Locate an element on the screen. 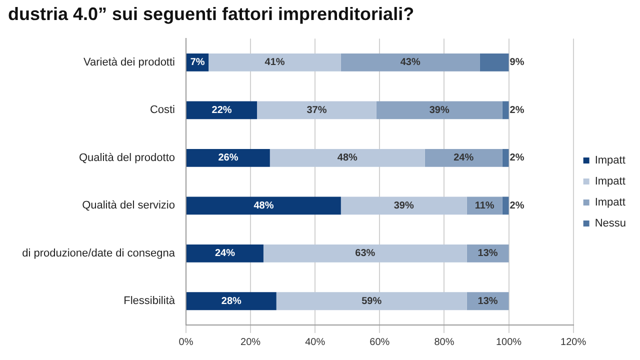  data-label: 63% is located at coordinates (365, 254).